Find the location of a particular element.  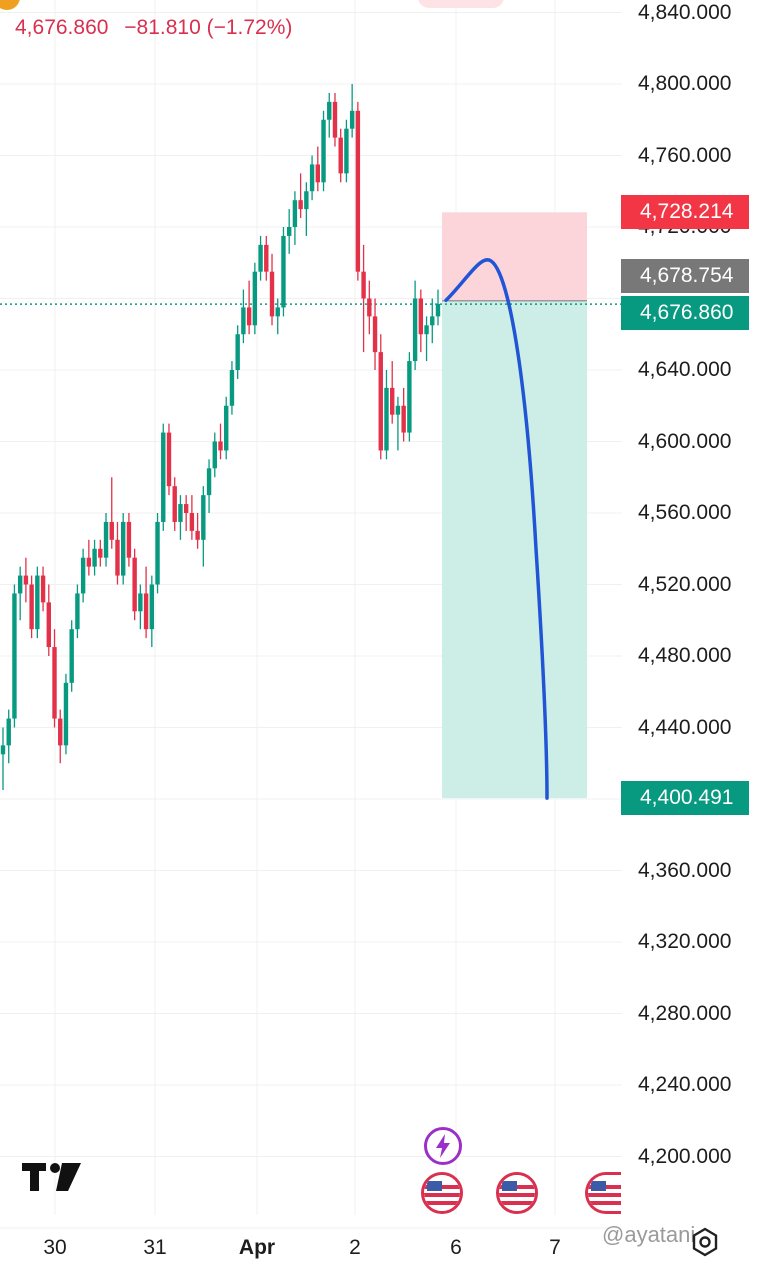

take-profit-zone is located at coordinates (514, 549).